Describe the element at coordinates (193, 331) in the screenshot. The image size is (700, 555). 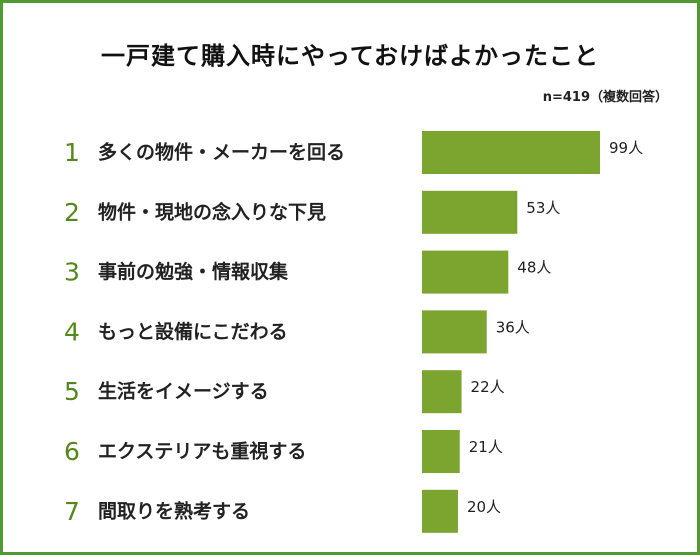
I see `category-label: もっと設備にこだわる` at that location.